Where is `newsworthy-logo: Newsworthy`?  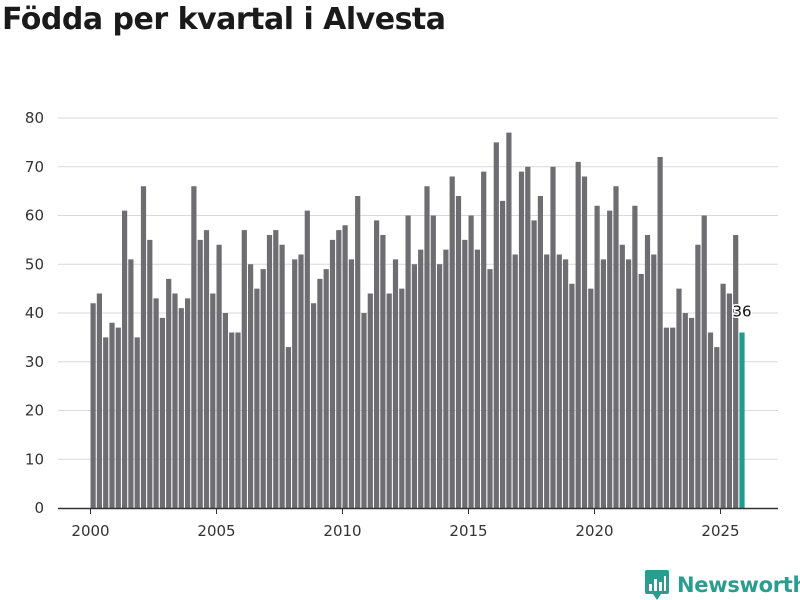 newsworthy-logo: Newsworthy is located at coordinates (722, 585).